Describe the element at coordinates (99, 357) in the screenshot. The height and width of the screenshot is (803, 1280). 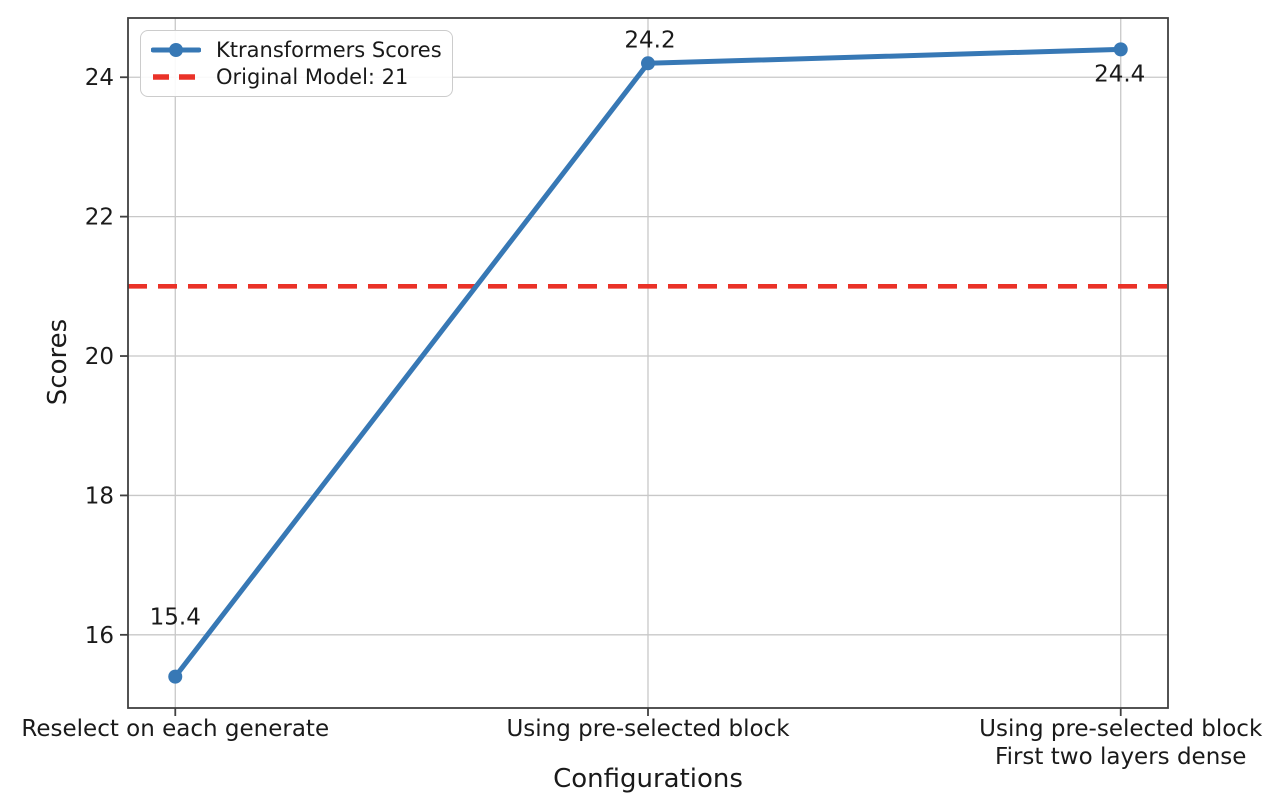
I see `y-tick-label: 20` at that location.